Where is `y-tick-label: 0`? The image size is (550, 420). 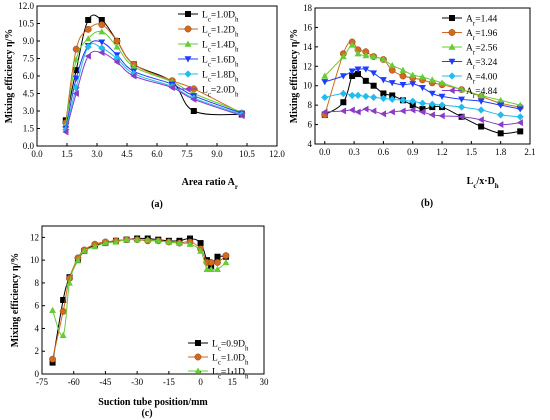
y-tick-label: 0 is located at coordinates (37, 374).